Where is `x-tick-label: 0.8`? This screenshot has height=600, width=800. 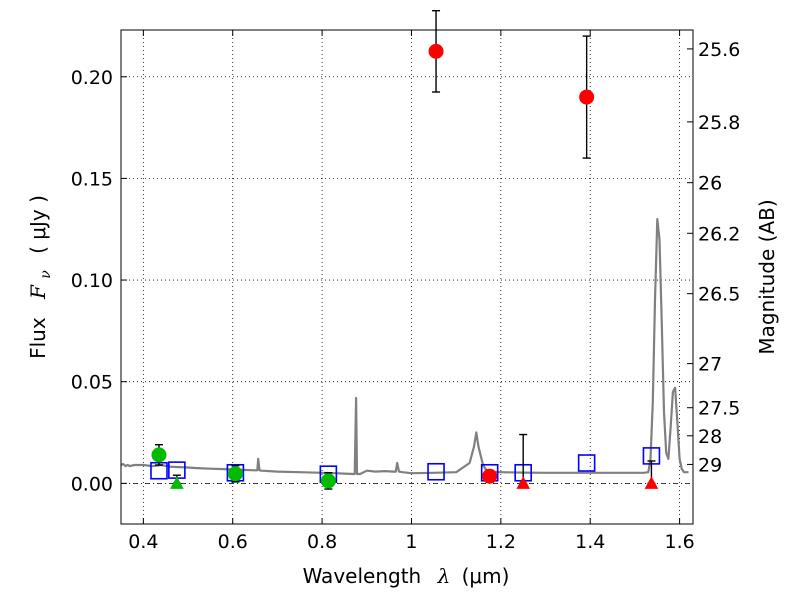
x-tick-label: 0.8 is located at coordinates (322, 542).